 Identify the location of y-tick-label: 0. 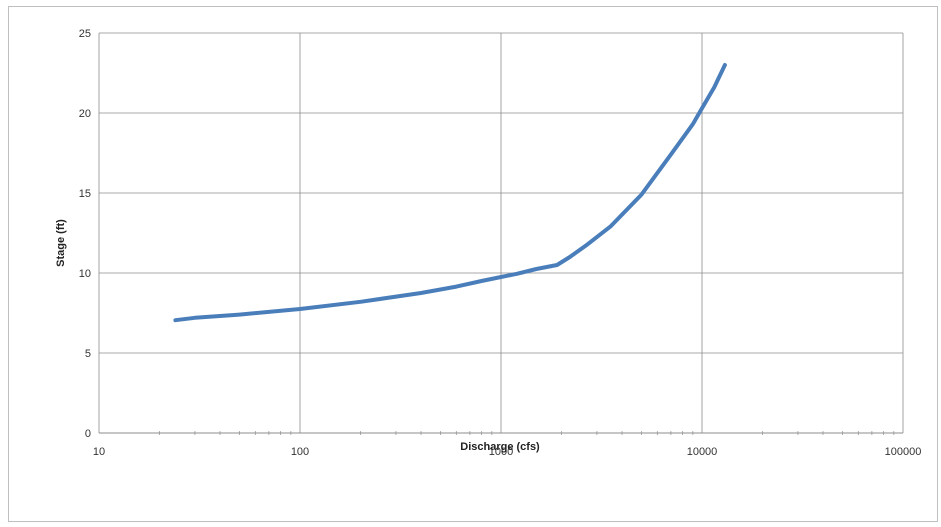
(88, 434).